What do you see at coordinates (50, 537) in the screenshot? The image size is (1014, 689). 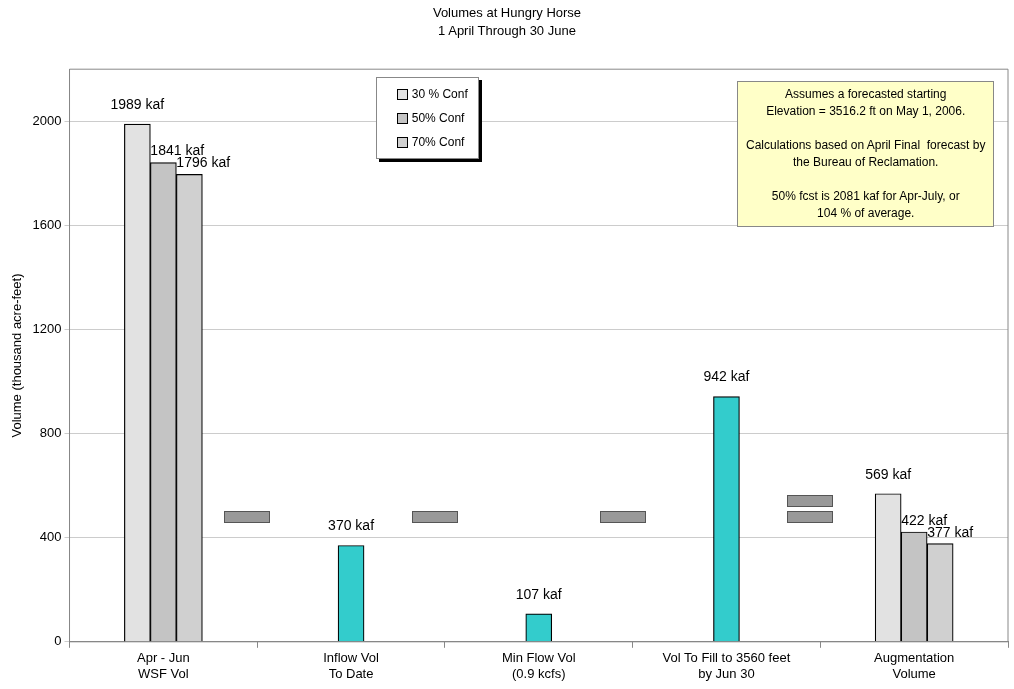 I see `y-tick-label: 400` at bounding box center [50, 537].